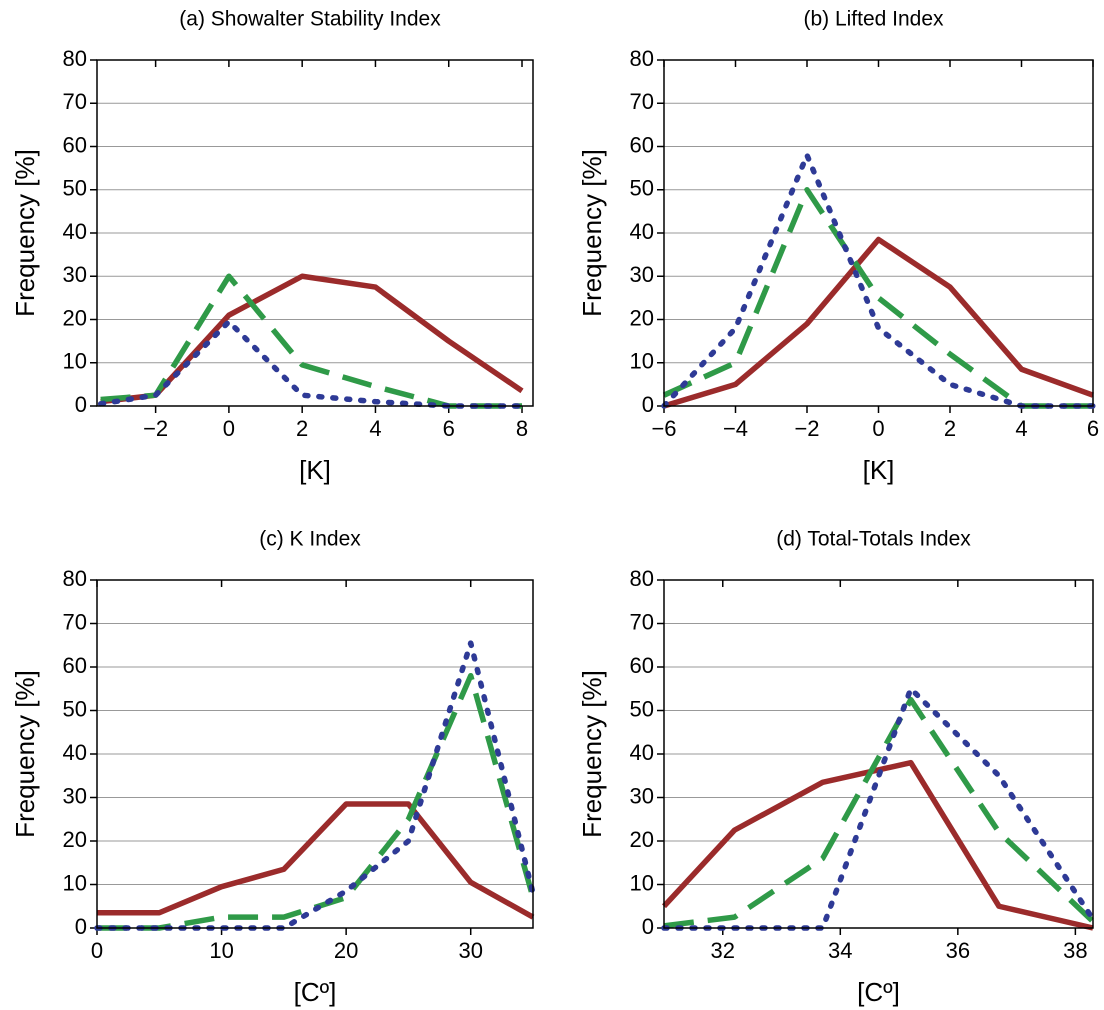 This screenshot has width=1104, height=1010. Describe the element at coordinates (840, 950) in the screenshot. I see `x-tick-label: 34` at that location.